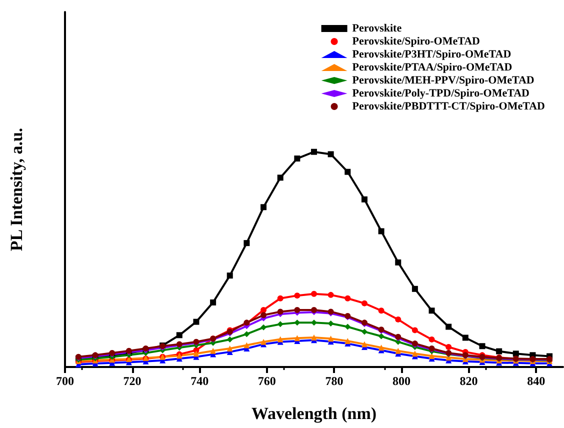 Image resolution: width=564 pixels, height=428 pixels. Describe the element at coordinates (536, 381) in the screenshot. I see `x-tick-label: 840` at that location.